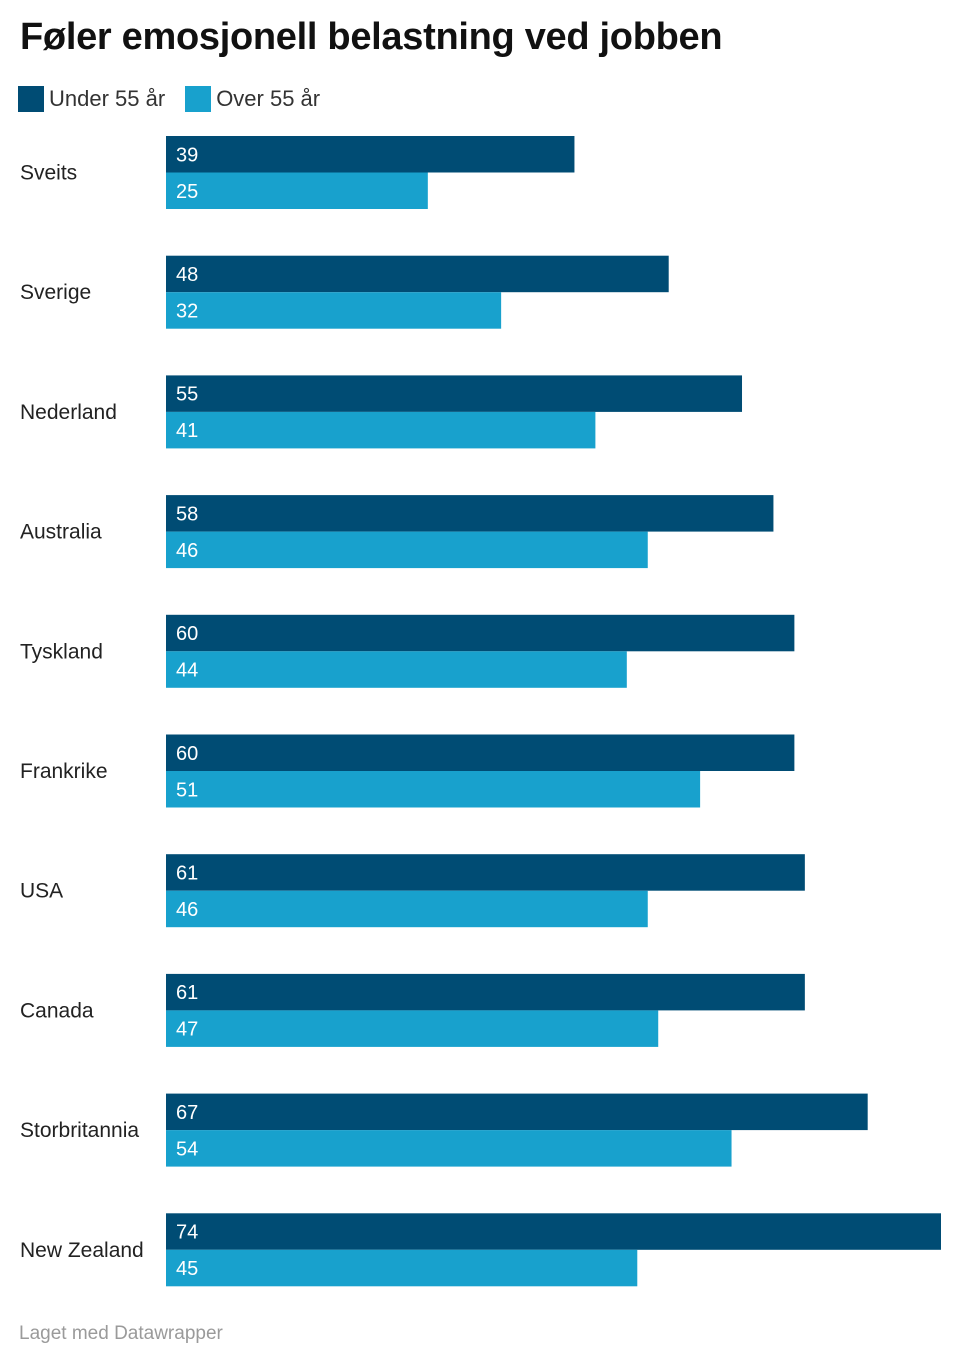  What do you see at coordinates (61, 651) in the screenshot?
I see `category-label: Tyskland` at bounding box center [61, 651].